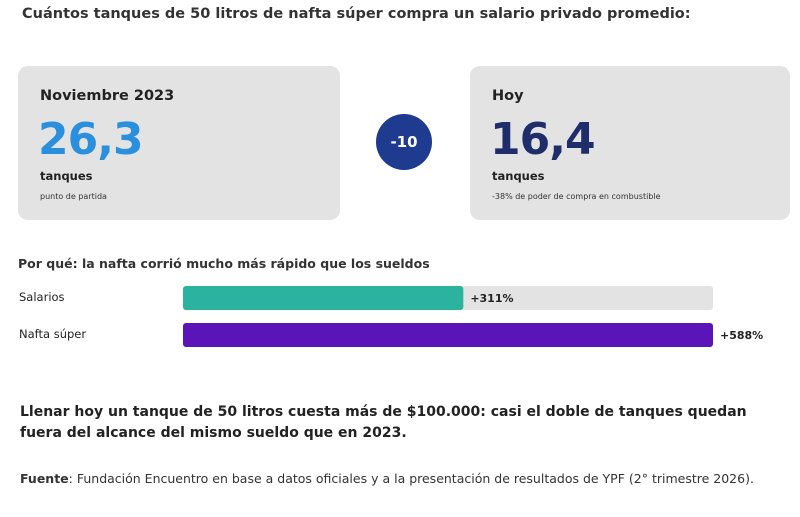 The height and width of the screenshot is (517, 800). Describe the element at coordinates (44, 478) in the screenshot. I see `source-label: Fuente` at that location.